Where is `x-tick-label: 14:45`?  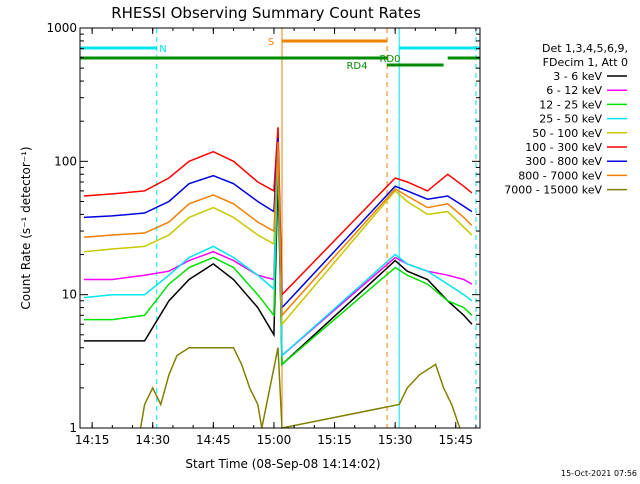 x-tick-label: 14:45 is located at coordinates (213, 440).